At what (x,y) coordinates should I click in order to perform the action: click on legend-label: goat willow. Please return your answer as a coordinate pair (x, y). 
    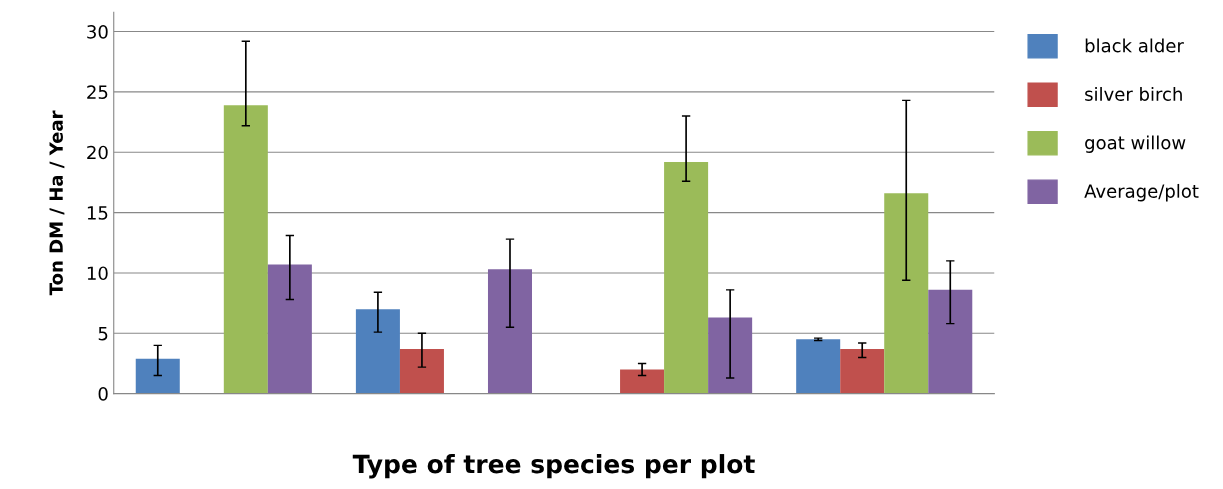
    Looking at the image, I should click on (1135, 144).